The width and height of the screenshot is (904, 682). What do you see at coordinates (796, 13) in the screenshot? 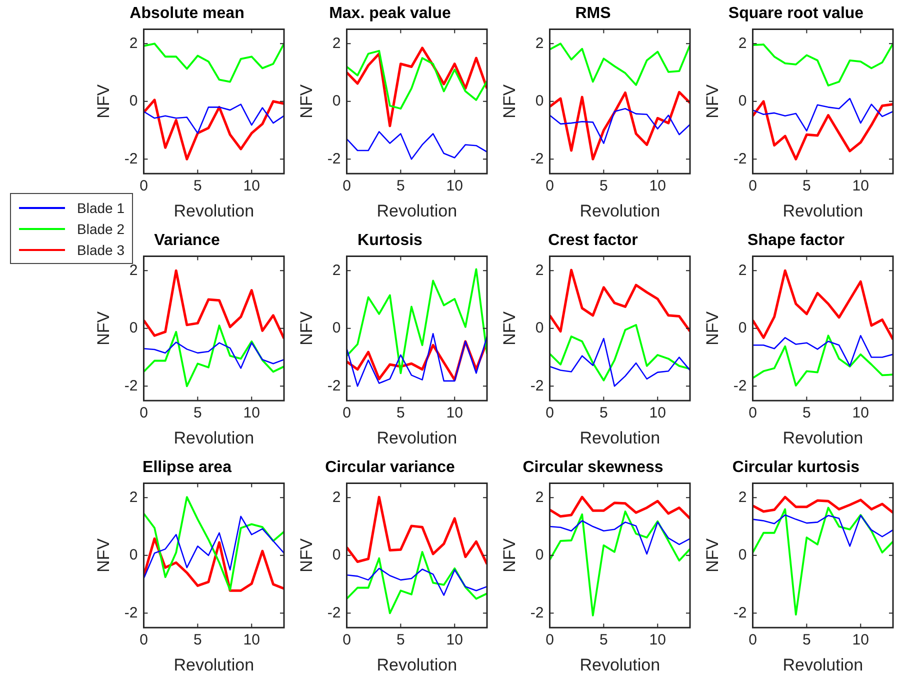
I see `chart-title: Square root value` at bounding box center [796, 13].